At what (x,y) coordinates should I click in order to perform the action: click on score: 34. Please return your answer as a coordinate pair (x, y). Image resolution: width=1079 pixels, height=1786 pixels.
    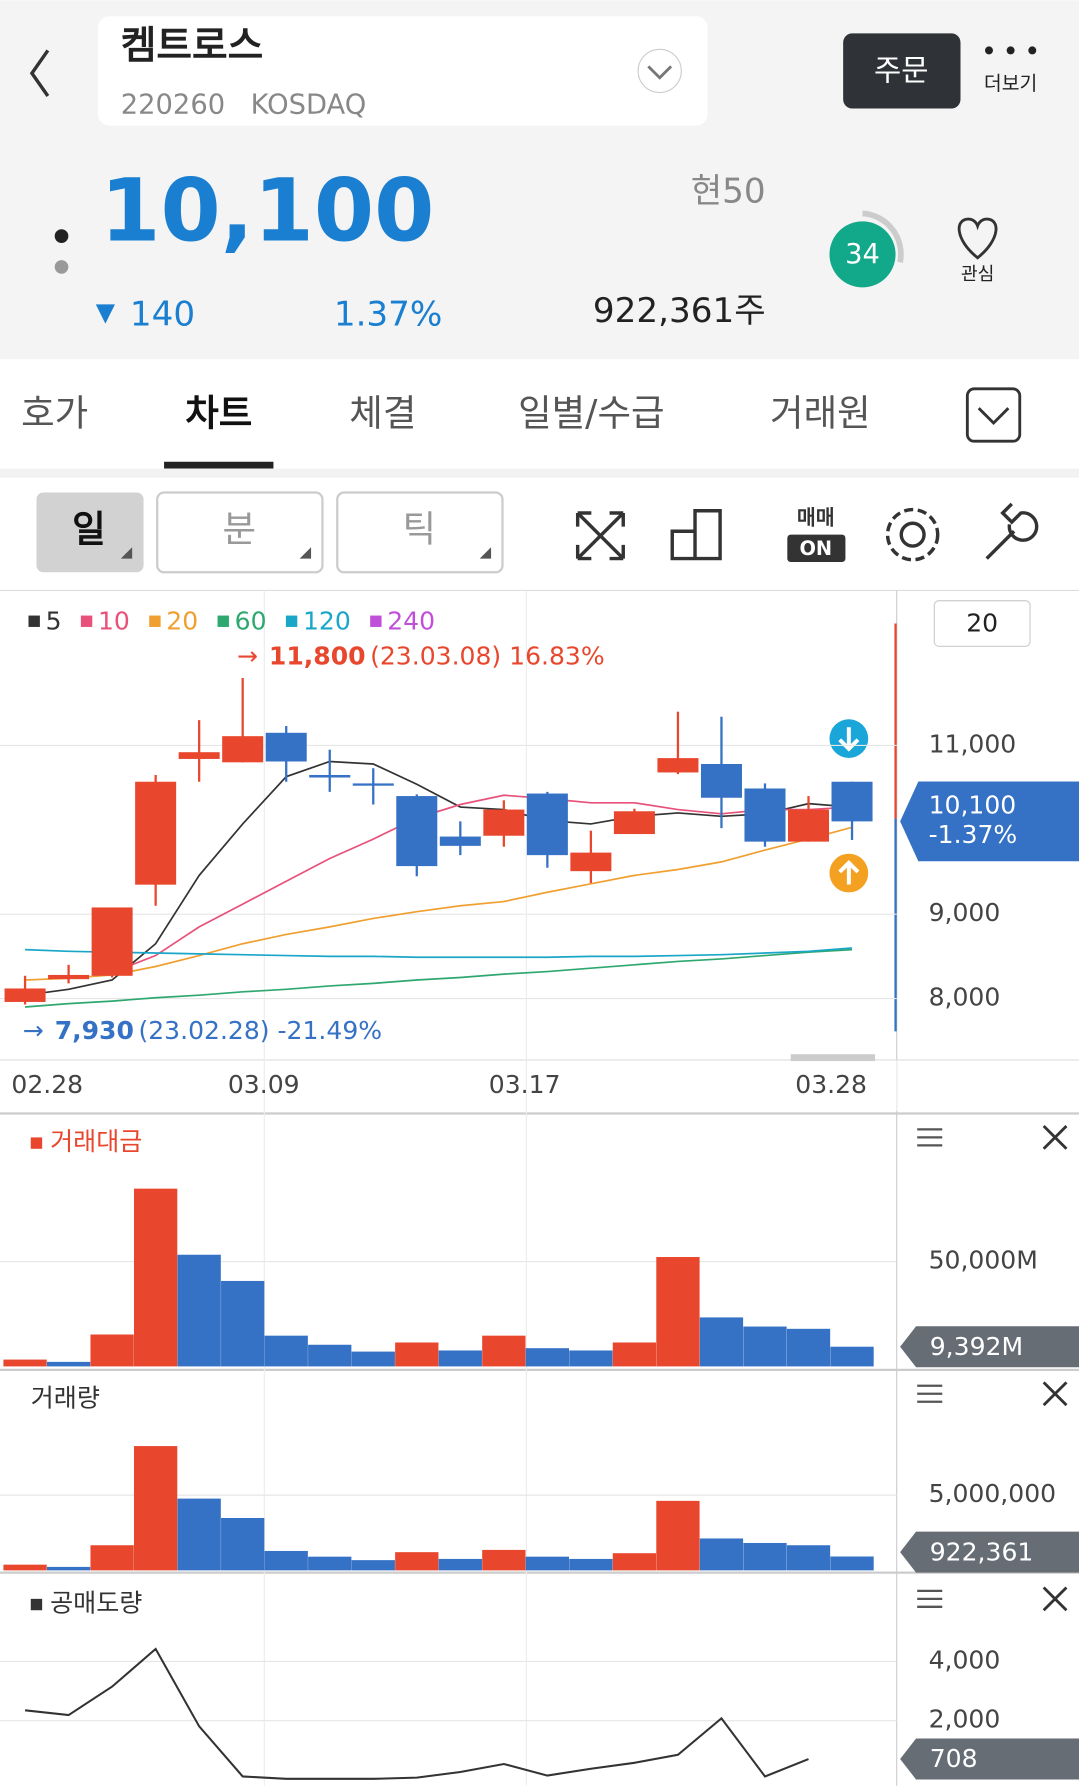
    Looking at the image, I should click on (862, 254).